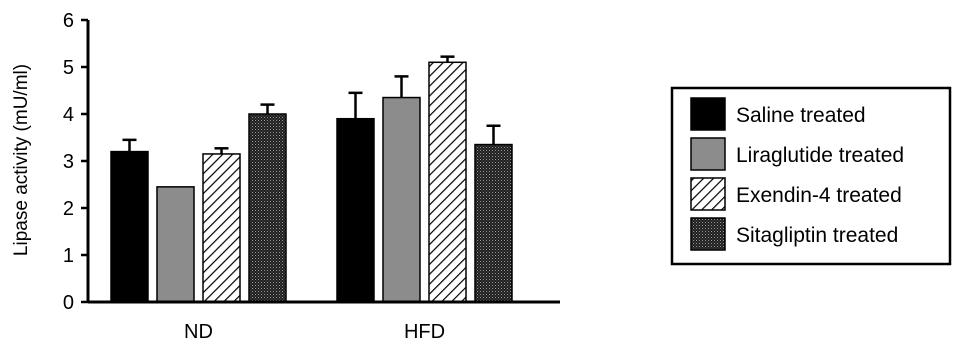  I want to click on y-tick-label: 4, so click(68, 115).